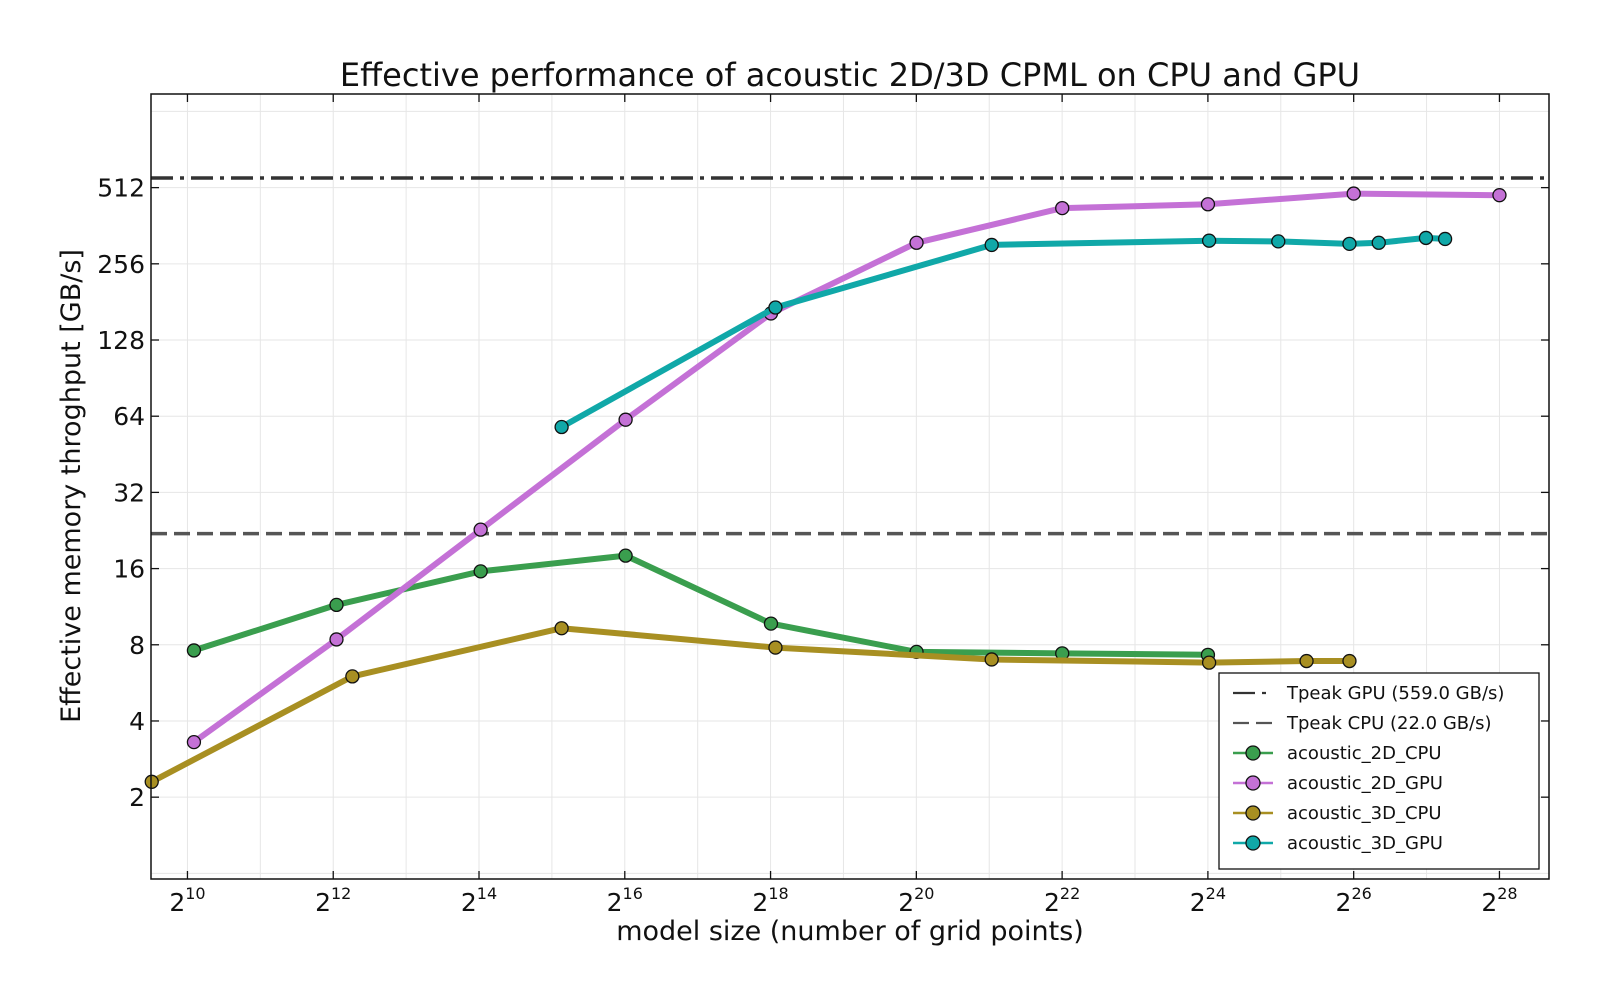  I want to click on legend-label: acoustic_3D_GPU, so click(1365, 843).